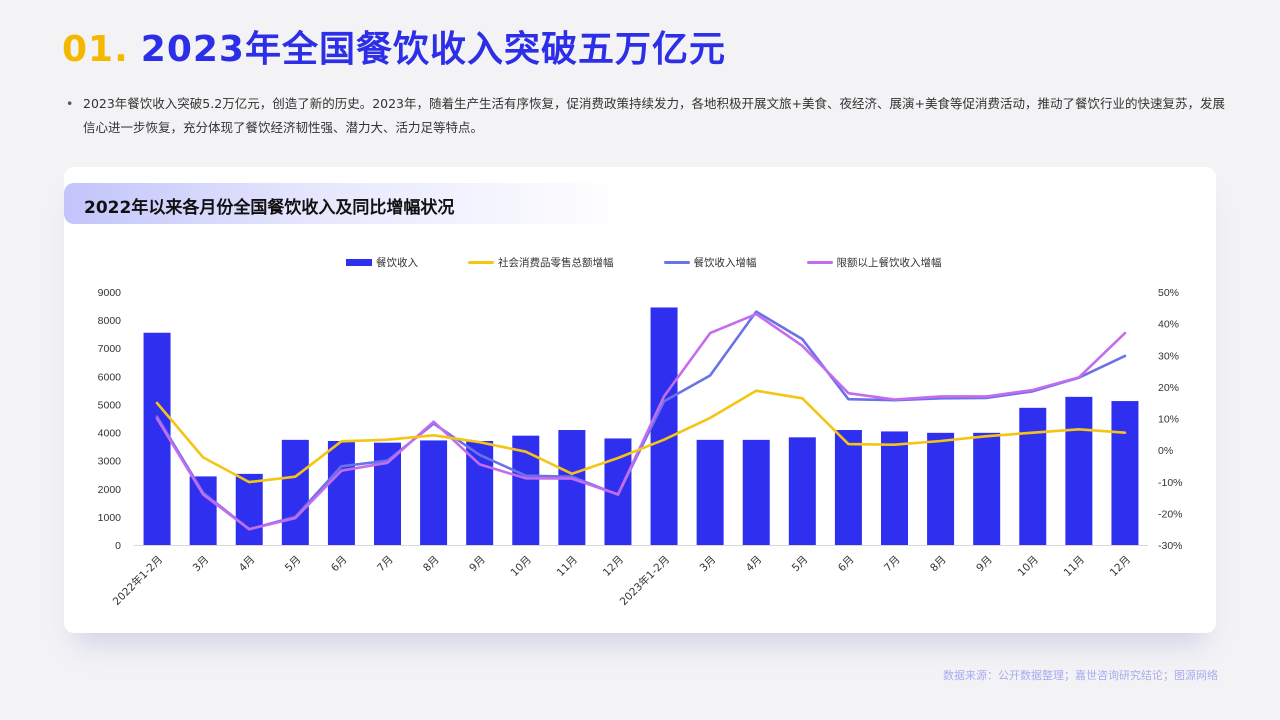 Image resolution: width=1280 pixels, height=720 pixels. What do you see at coordinates (1170, 483) in the screenshot?
I see `y-right-tick-label: -10%` at bounding box center [1170, 483].